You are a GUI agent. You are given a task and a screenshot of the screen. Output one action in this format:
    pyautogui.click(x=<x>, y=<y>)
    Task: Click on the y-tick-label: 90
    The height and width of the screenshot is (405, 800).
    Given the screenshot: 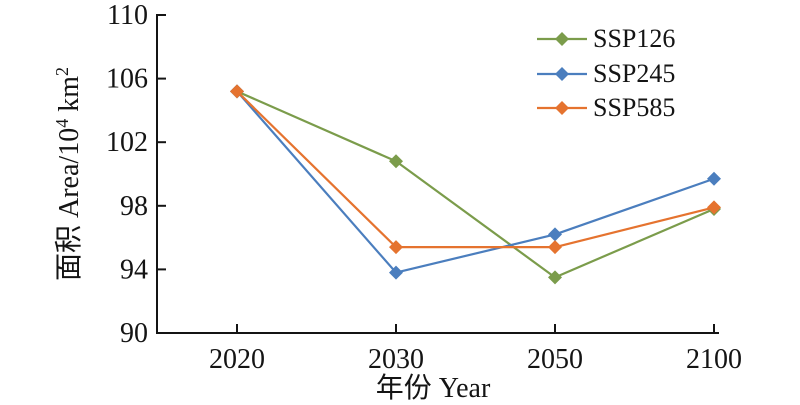 What is the action you would take?
    pyautogui.click(x=134, y=333)
    